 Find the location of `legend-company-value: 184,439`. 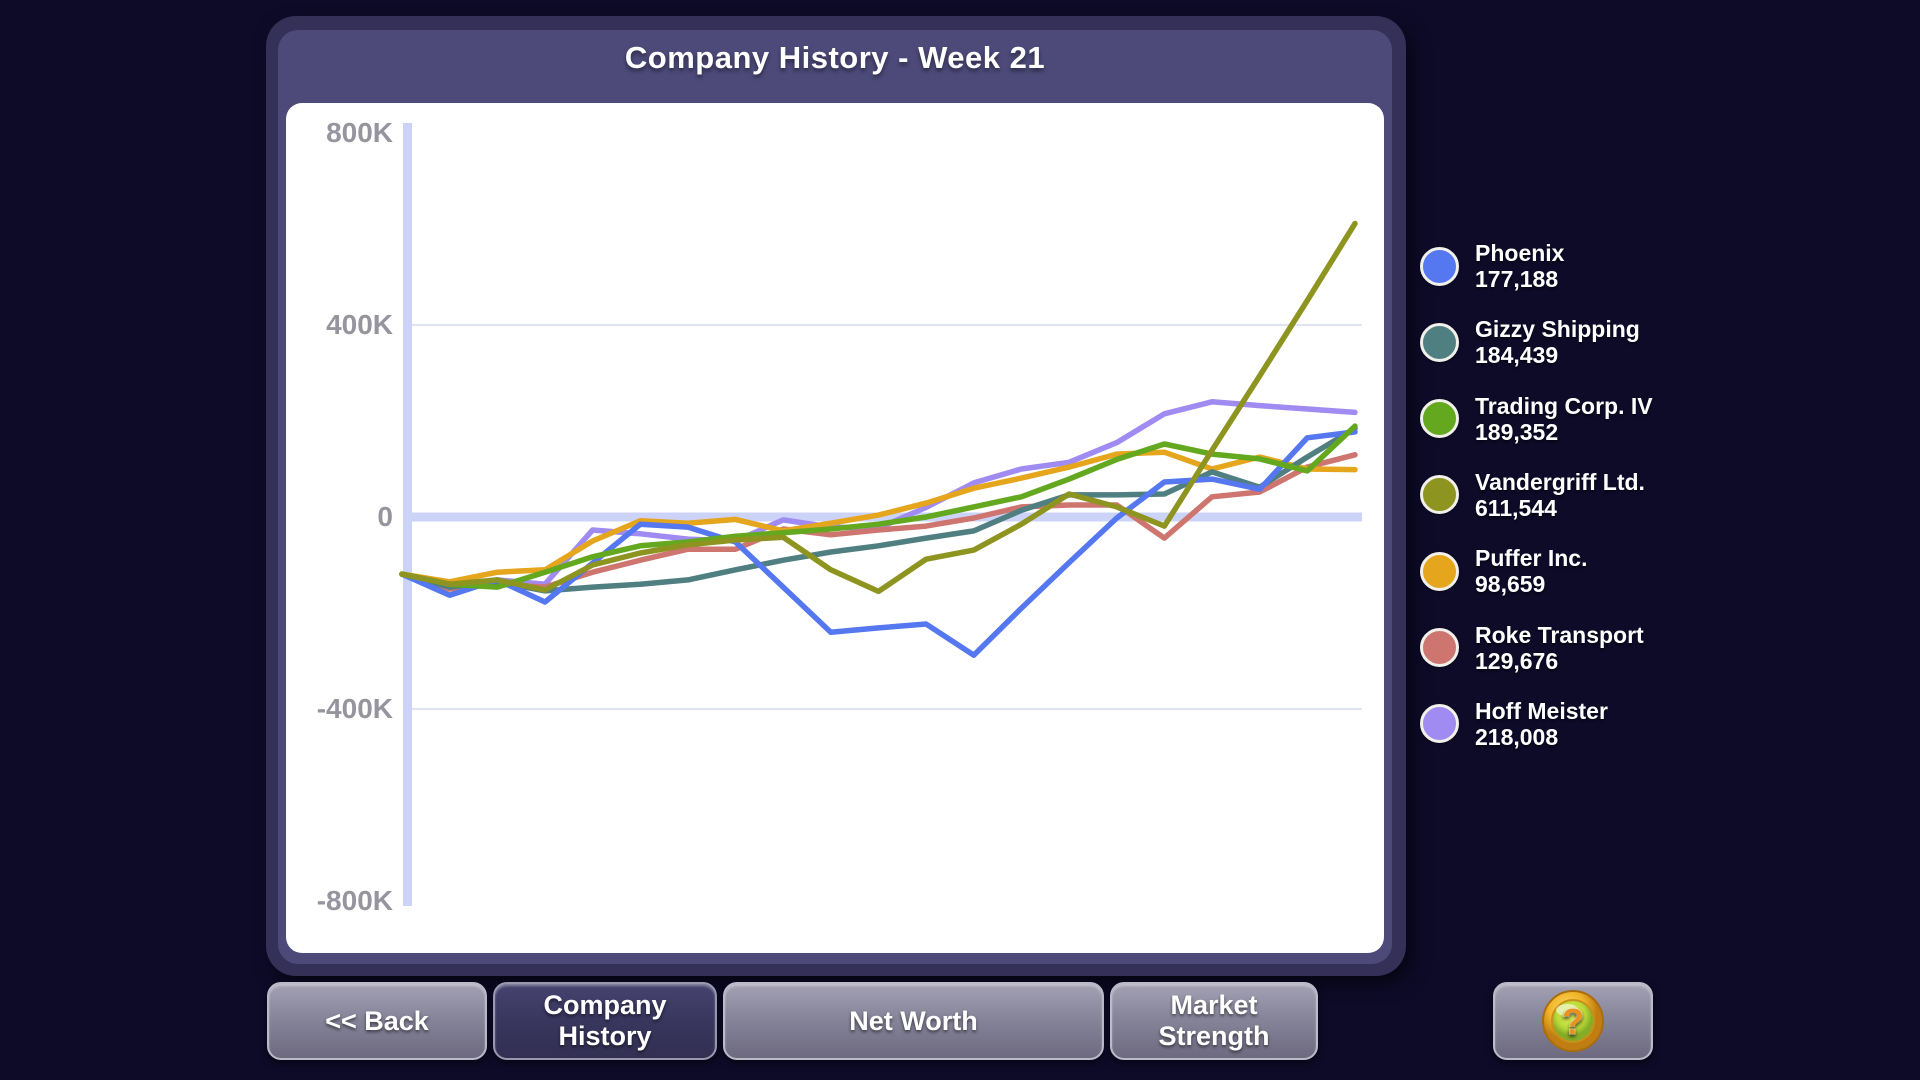

legend-company-value: 184,439 is located at coordinates (1517, 355).